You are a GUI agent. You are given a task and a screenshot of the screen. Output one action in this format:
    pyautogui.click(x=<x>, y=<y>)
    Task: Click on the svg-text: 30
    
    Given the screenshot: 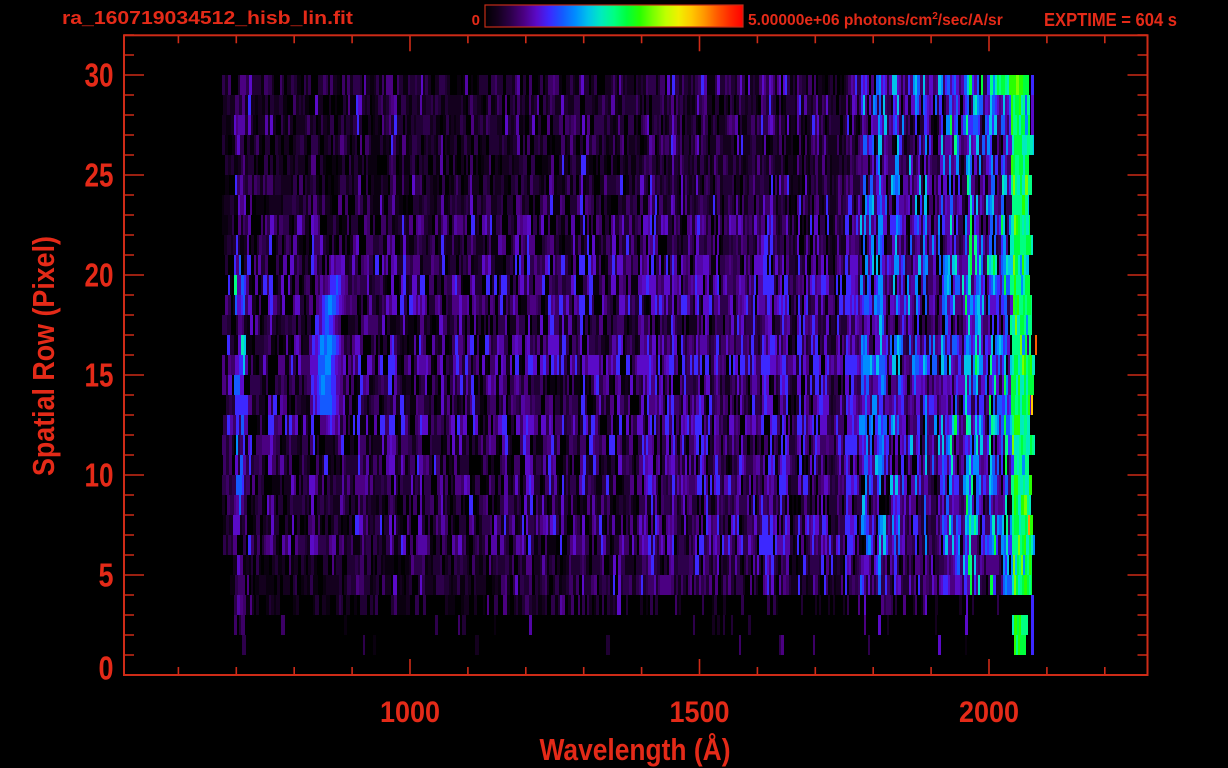 What is the action you would take?
    pyautogui.click(x=99, y=75)
    